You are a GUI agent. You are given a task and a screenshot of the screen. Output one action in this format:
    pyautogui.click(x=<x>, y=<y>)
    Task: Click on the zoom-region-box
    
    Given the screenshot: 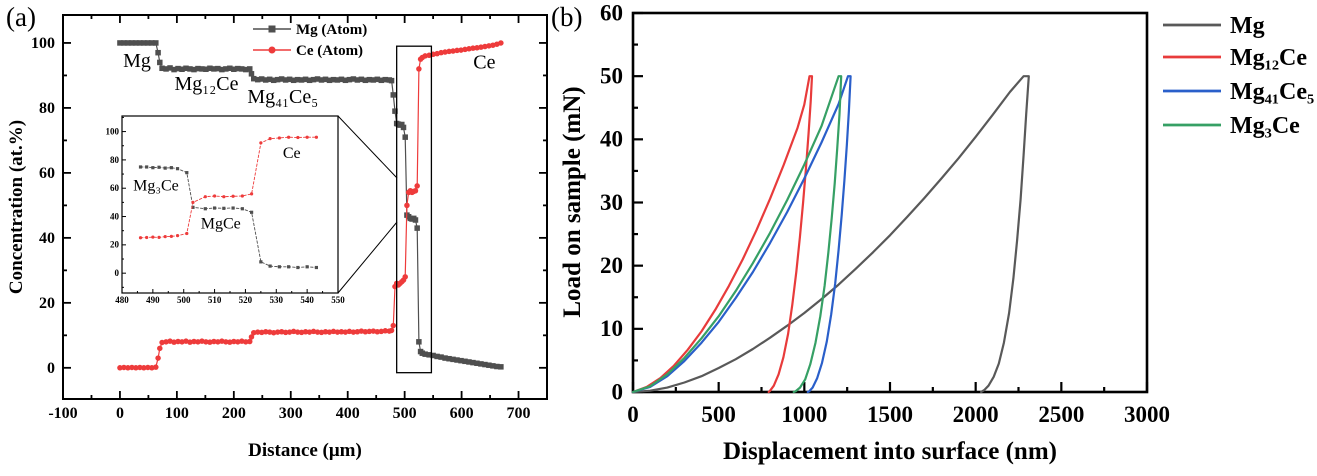 What is the action you would take?
    pyautogui.click(x=414, y=209)
    